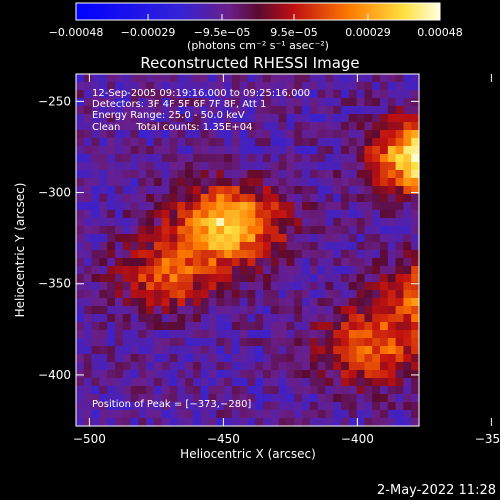 Image resolution: width=500 pixels, height=500 pixels. I want to click on colorbar-tick-label: 0.00048, so click(440, 32).